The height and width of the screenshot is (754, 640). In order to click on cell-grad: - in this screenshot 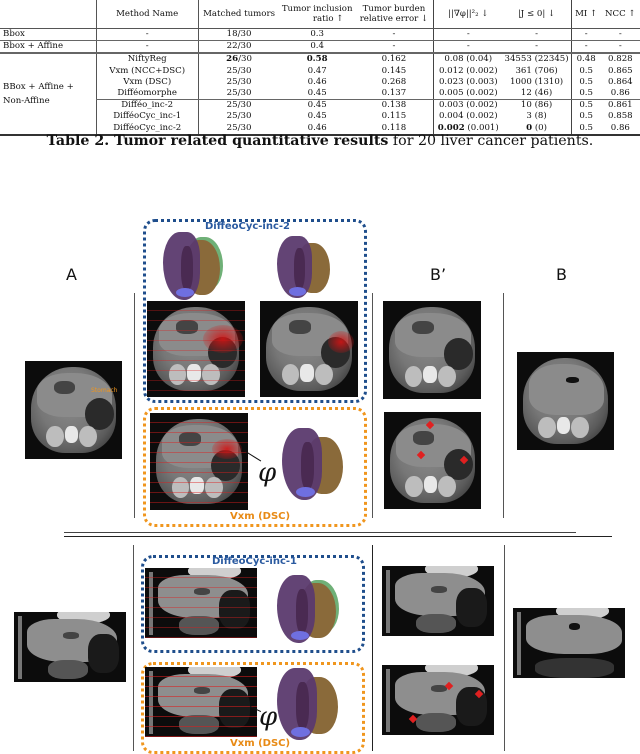, I will do `click(468, 35)`.